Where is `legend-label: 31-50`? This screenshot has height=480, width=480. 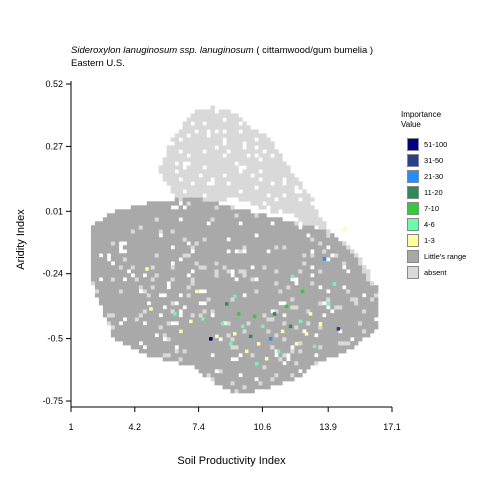
legend-label: 31-50 is located at coordinates (434, 160).